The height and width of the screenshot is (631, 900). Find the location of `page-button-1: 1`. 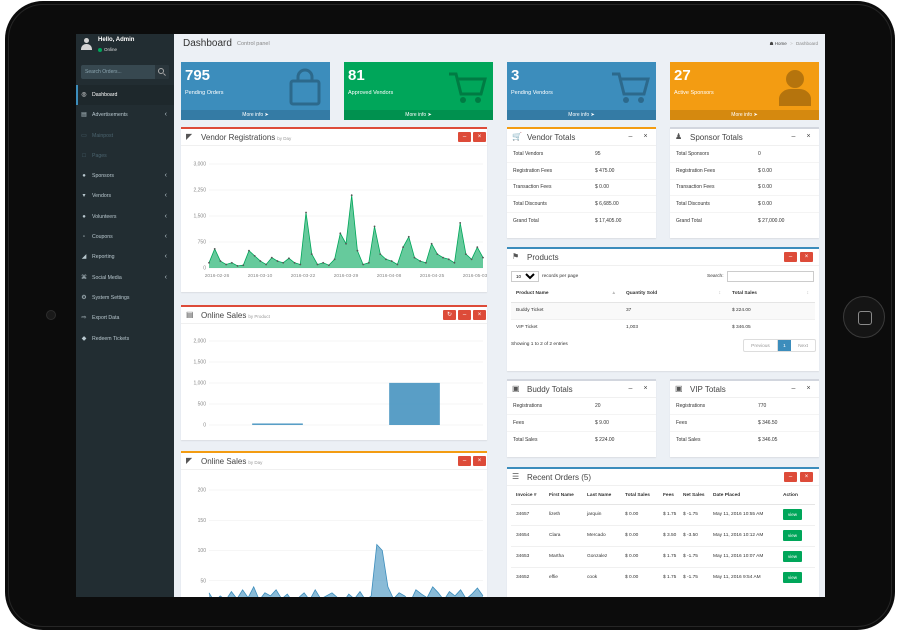

page-button-1: 1 is located at coordinates (784, 345).